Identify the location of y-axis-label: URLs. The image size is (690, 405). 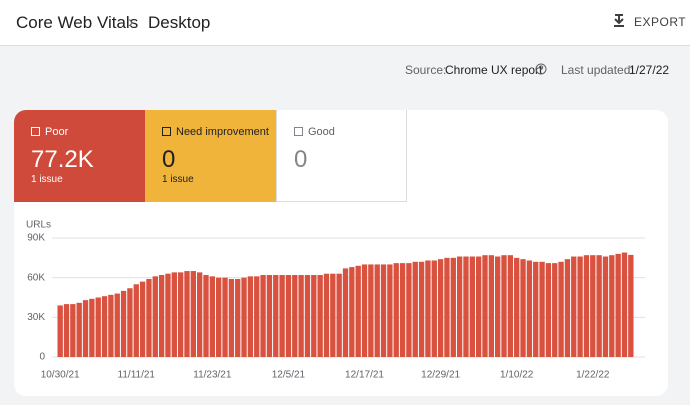
(38, 225).